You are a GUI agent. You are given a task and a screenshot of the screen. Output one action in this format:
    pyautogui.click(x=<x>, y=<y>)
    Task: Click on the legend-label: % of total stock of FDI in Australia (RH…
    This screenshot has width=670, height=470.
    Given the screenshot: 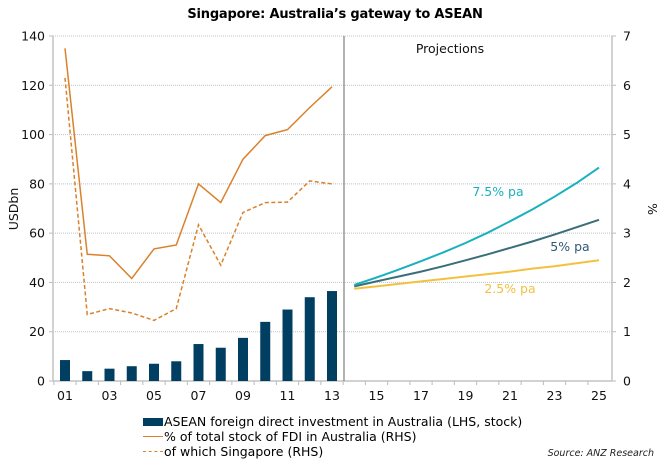 What is the action you would take?
    pyautogui.click(x=290, y=436)
    